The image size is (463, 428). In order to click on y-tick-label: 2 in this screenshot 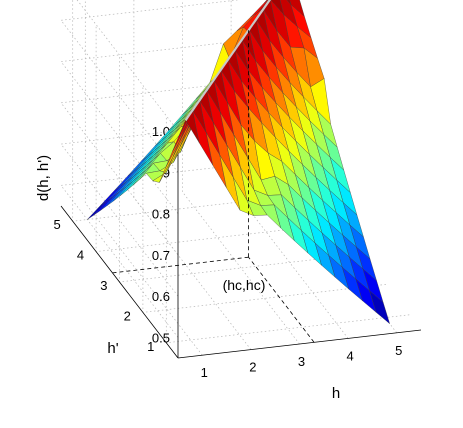, I will do `click(127, 315)`.